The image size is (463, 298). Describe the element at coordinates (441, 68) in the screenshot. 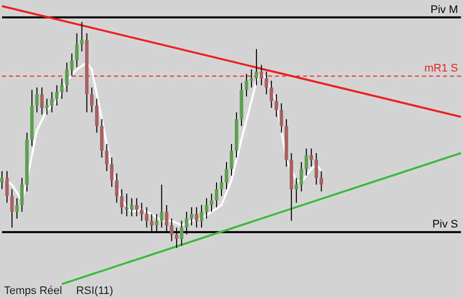

I see `ref-line-label: mR1 S` at that location.